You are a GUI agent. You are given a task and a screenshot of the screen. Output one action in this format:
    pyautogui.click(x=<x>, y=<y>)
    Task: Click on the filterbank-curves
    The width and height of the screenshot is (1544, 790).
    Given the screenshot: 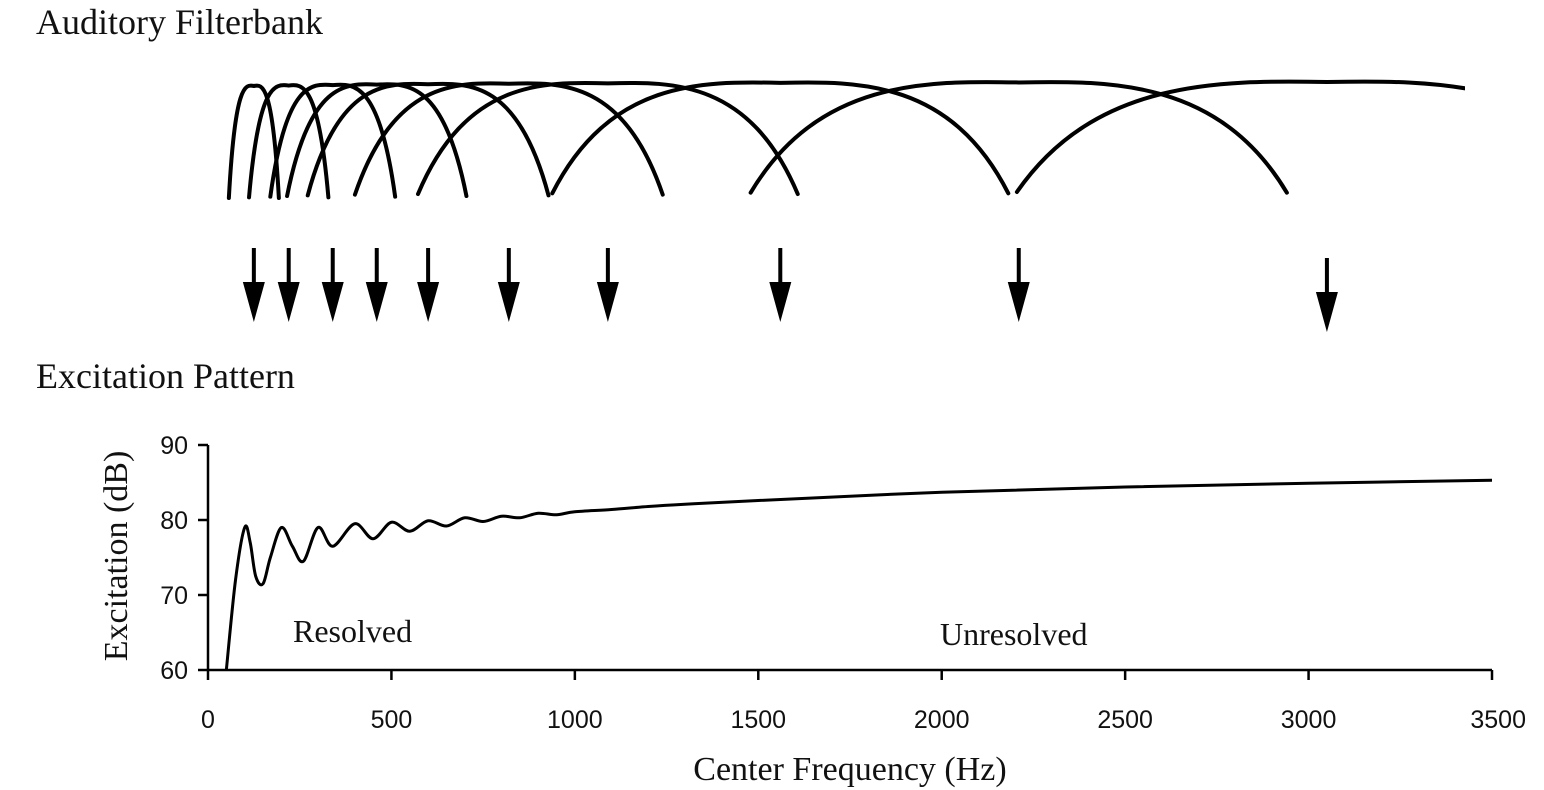 What is the action you would take?
    pyautogui.click(x=845, y=139)
    